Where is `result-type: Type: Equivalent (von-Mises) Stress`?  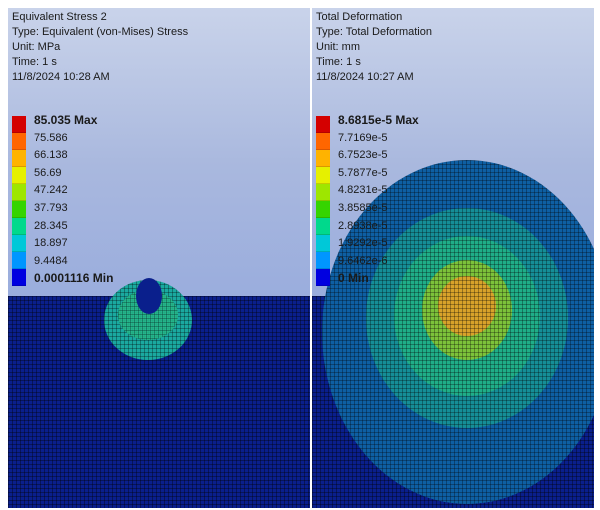 result-type: Type: Equivalent (von-Mises) Stress is located at coordinates (100, 32).